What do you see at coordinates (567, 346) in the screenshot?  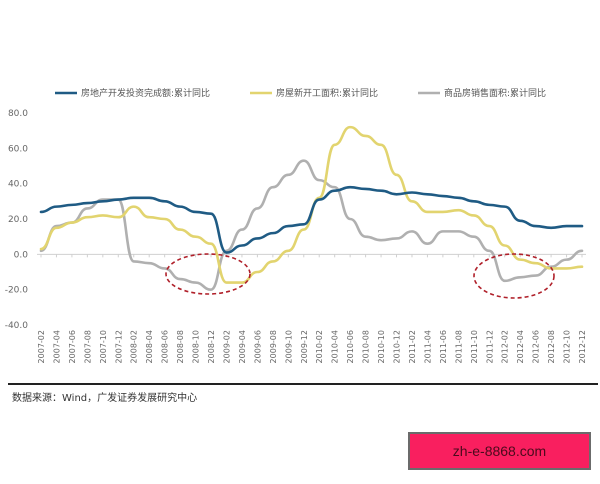 I see `x-tick-label: 2012-10` at bounding box center [567, 346].